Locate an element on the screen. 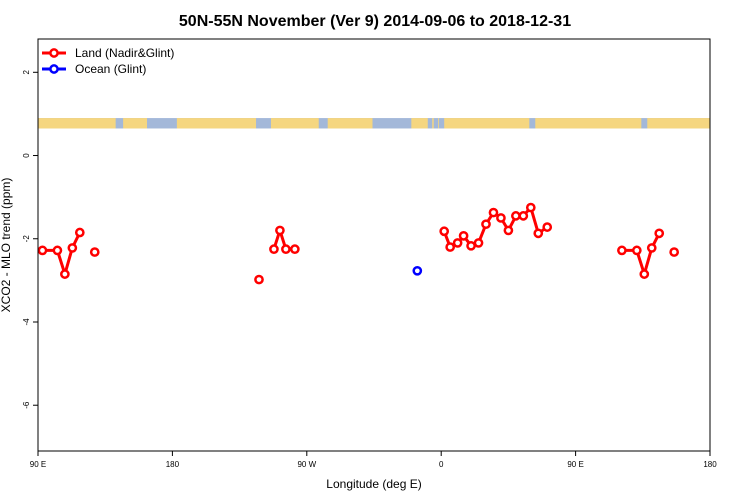 The image size is (750, 500). legend-item: Ocean (Glint) is located at coordinates (94, 69).